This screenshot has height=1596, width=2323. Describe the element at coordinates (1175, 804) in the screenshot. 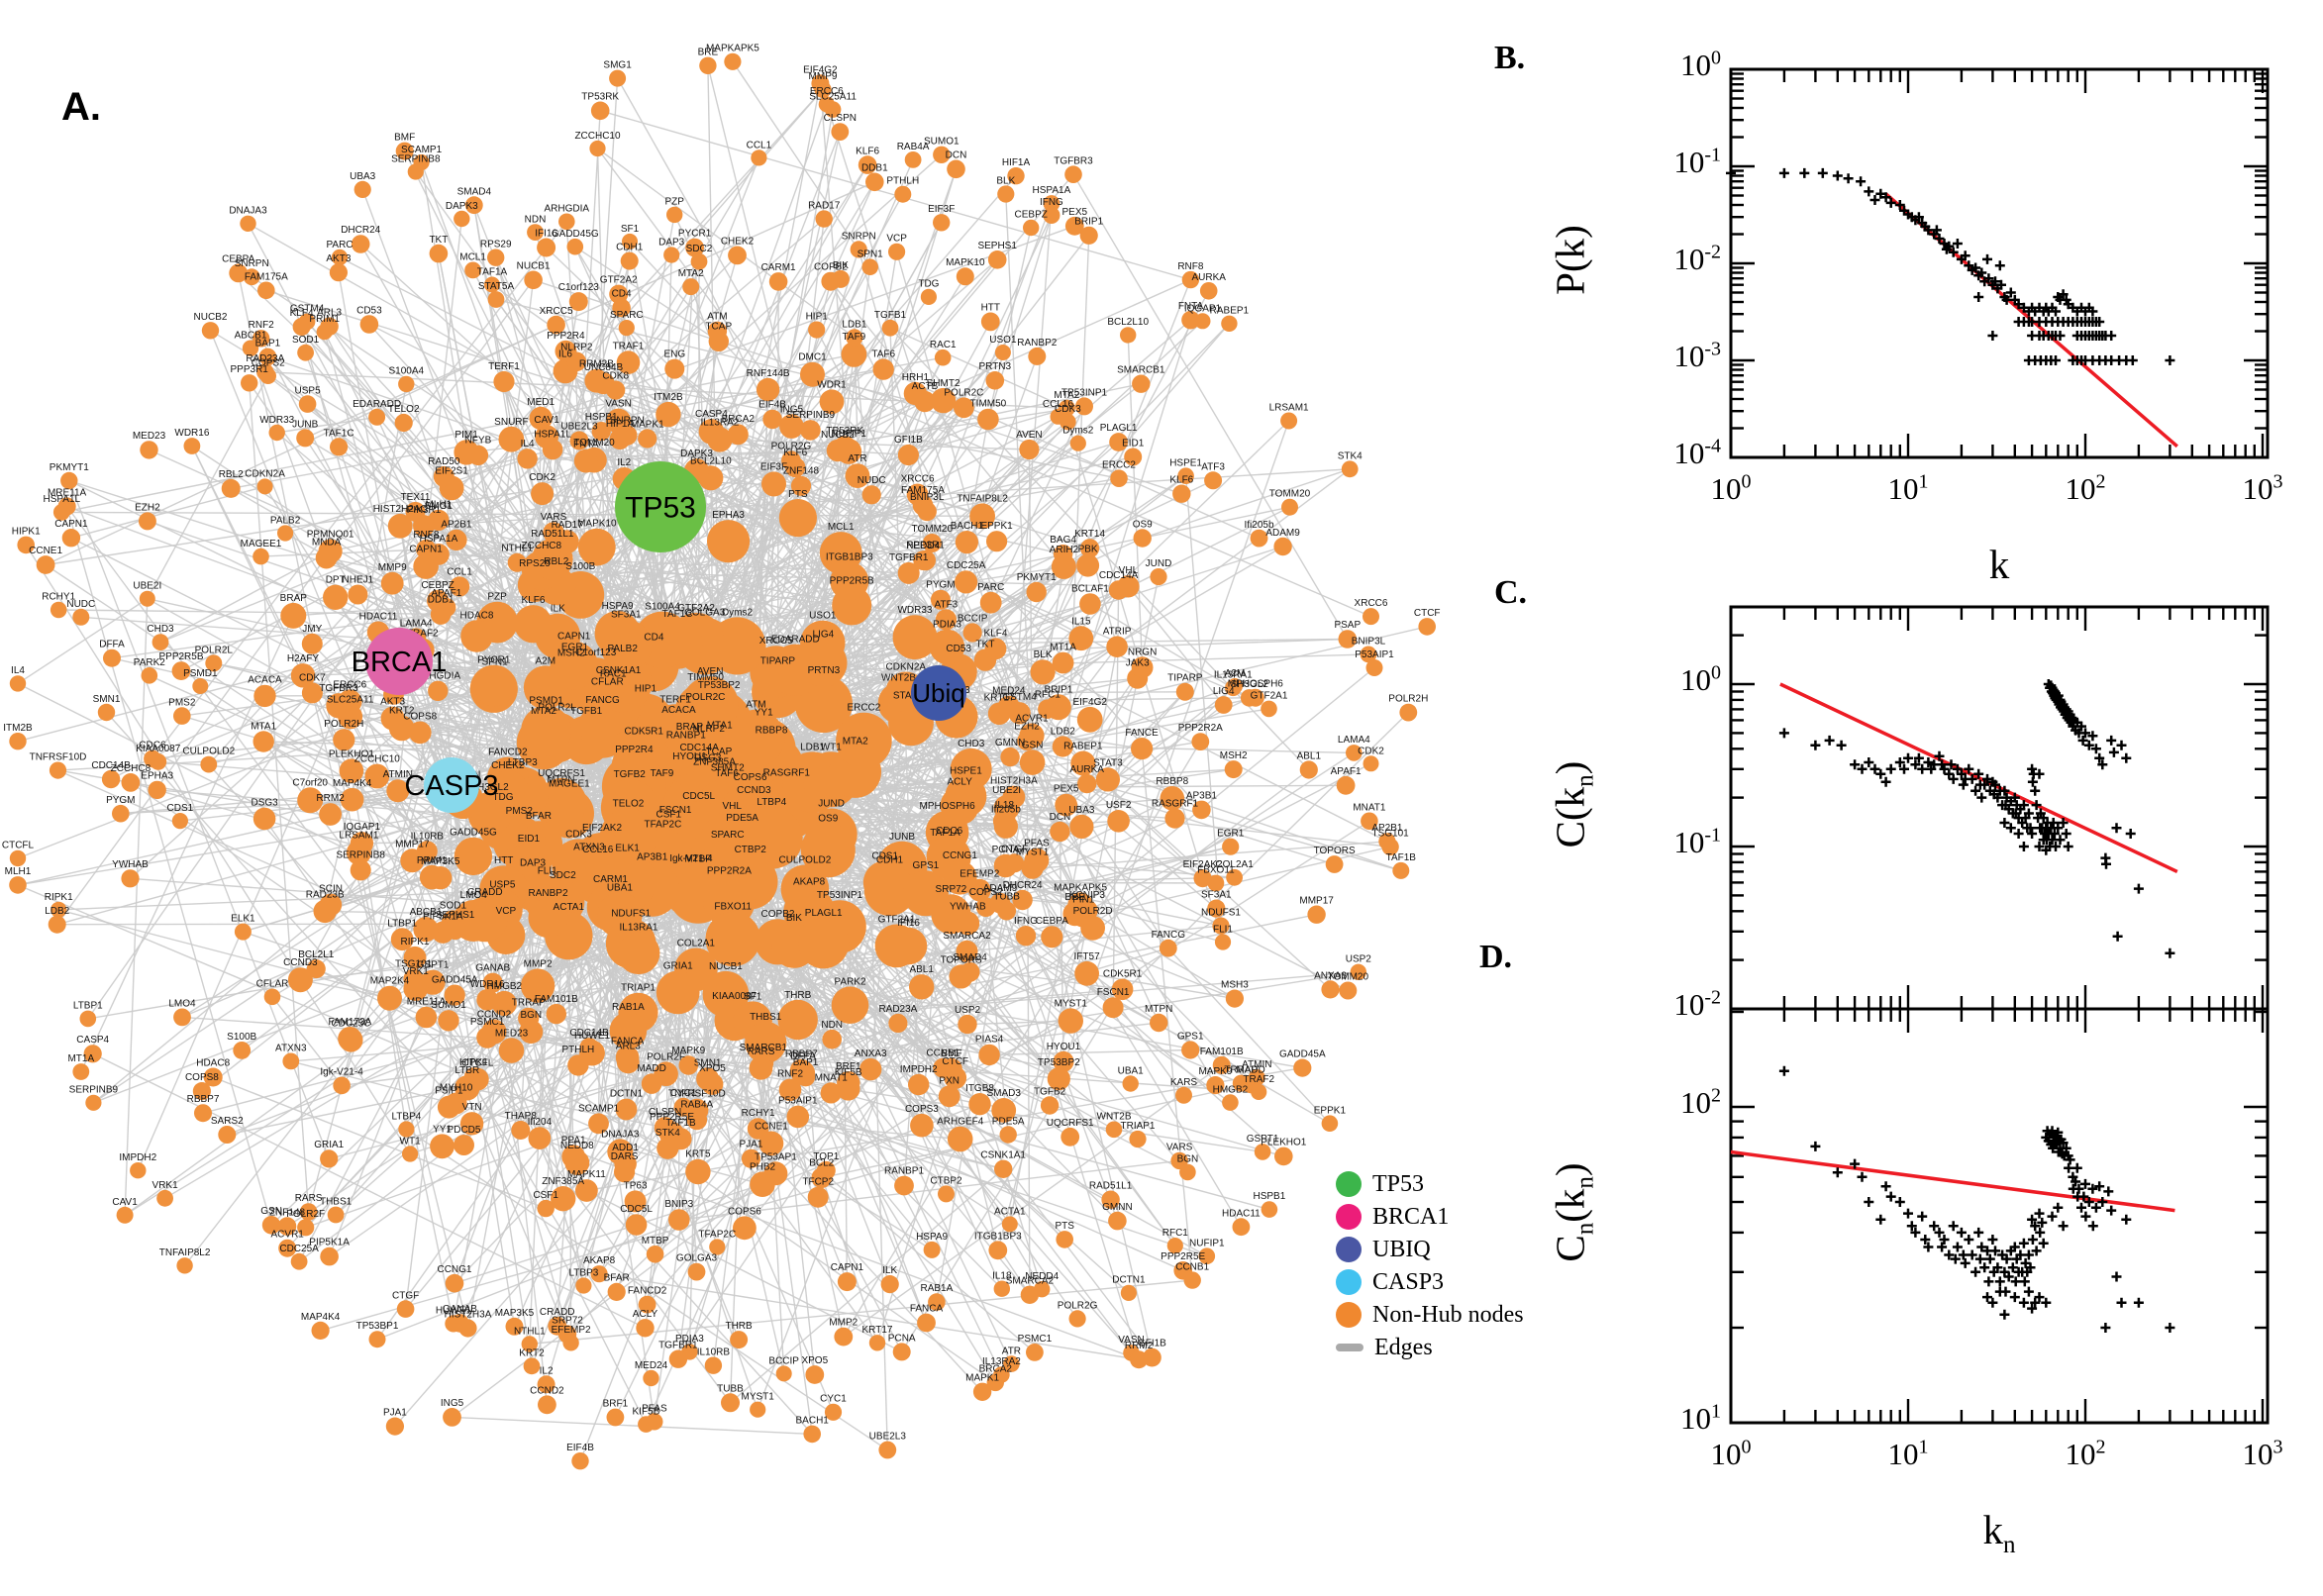

I see `svg-text: RASGRF1` at that location.